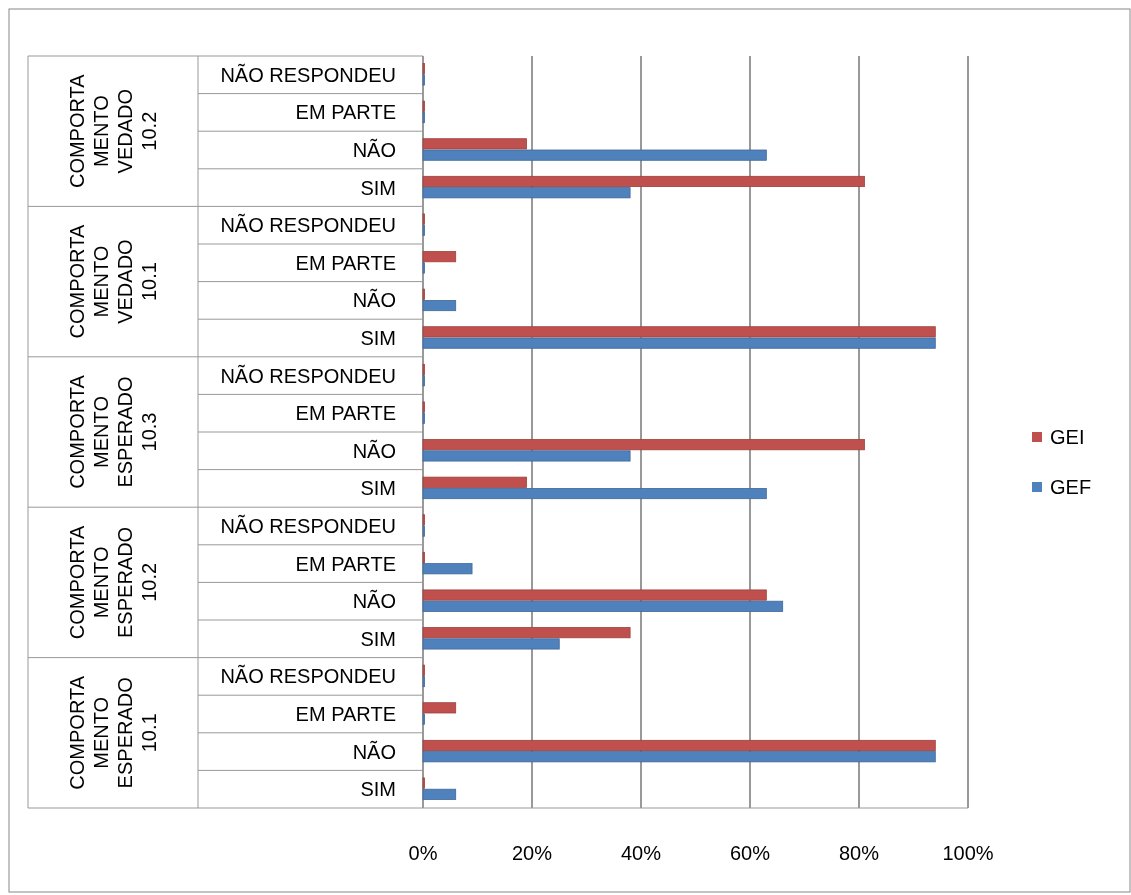 The image size is (1131, 895). Describe the element at coordinates (532, 853) in the screenshot. I see `x-tick-label: 20%` at that location.